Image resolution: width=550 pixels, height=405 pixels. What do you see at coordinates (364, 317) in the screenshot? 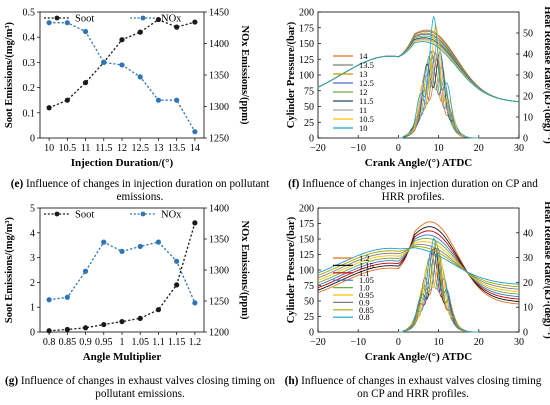
I see `chart-h-legend-label: 0.8` at bounding box center [364, 317].